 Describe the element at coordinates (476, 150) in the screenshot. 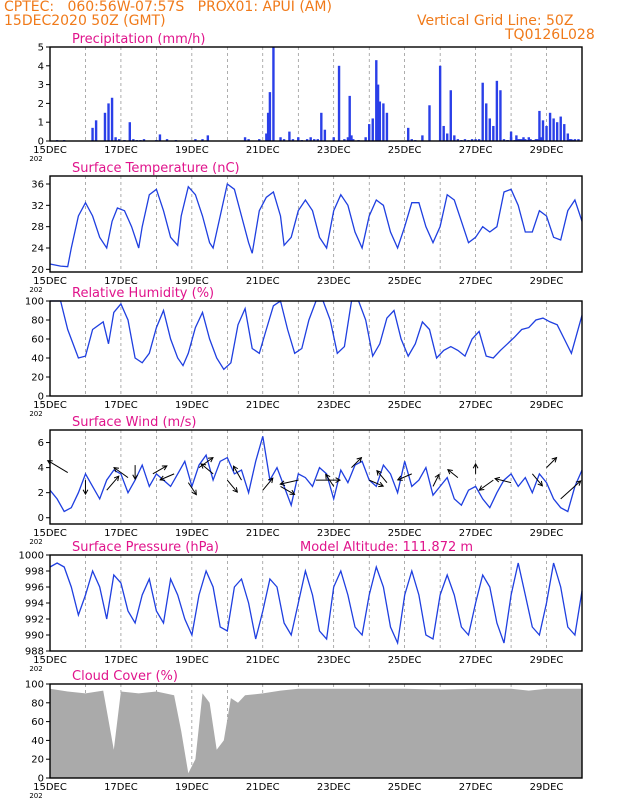

I see `precipitation-xtick-label: 27DEC` at that location.